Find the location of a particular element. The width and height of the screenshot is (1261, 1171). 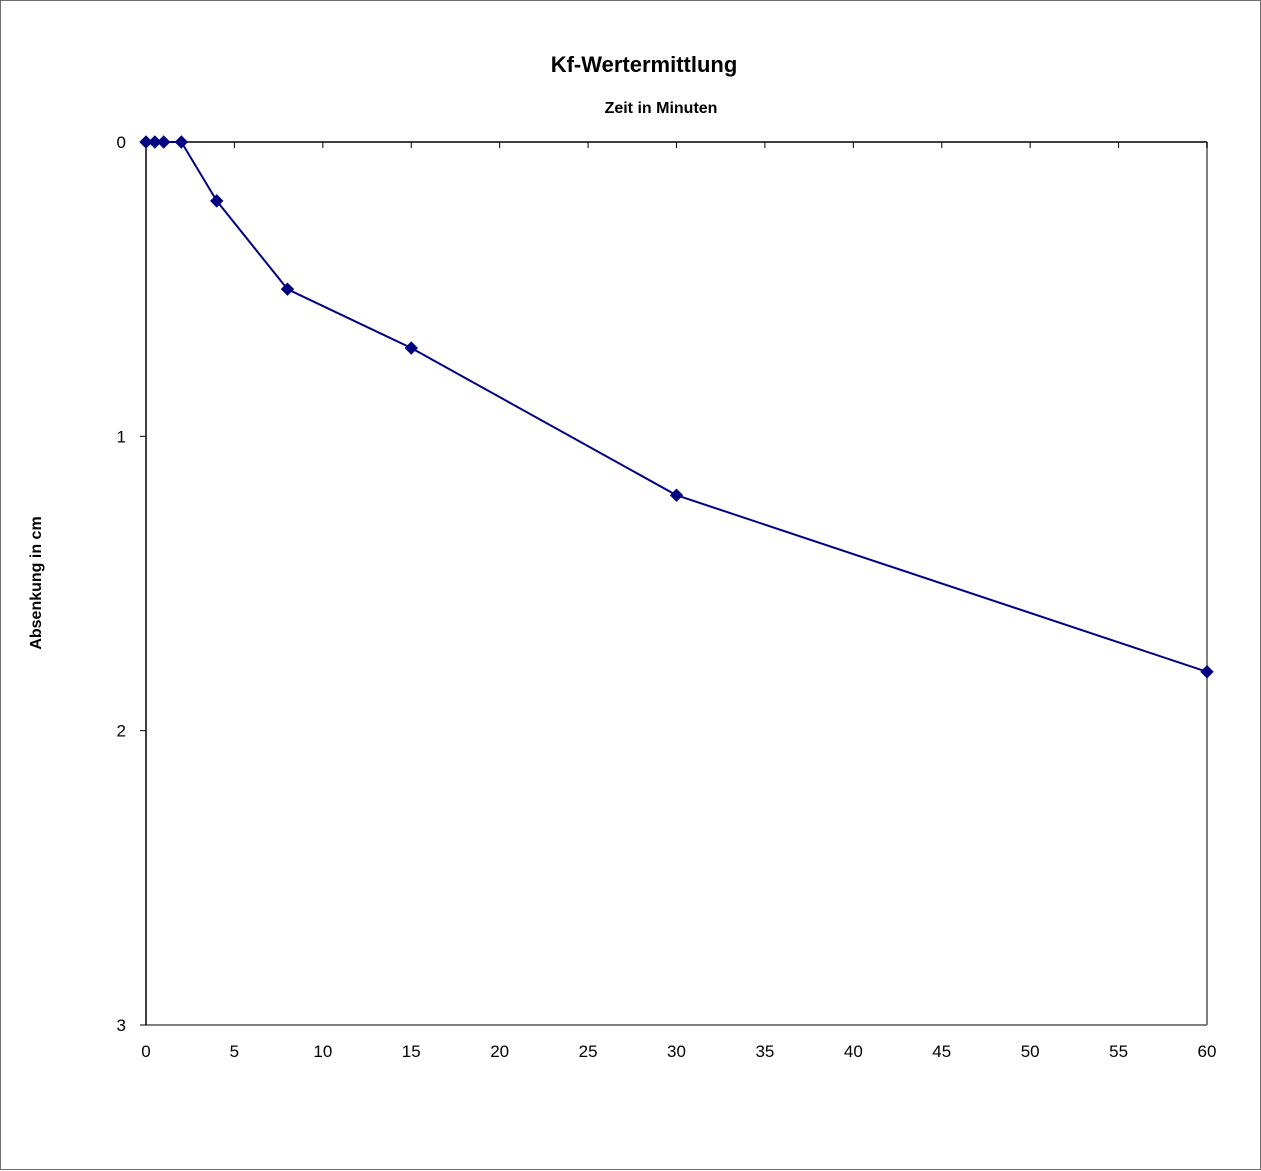

y-tick-label: 3 is located at coordinates (121, 1025).